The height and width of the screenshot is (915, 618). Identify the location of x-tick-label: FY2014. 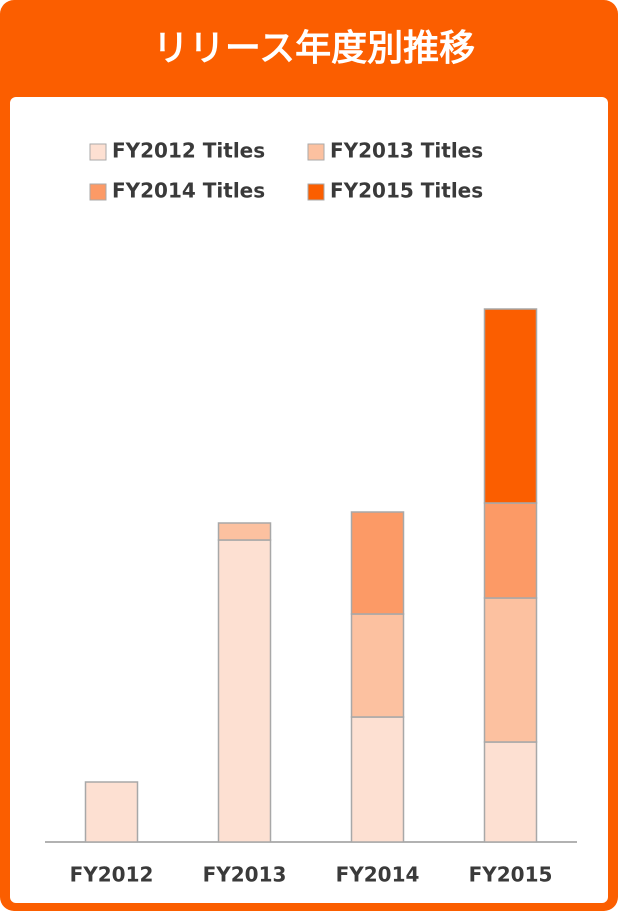
(378, 875).